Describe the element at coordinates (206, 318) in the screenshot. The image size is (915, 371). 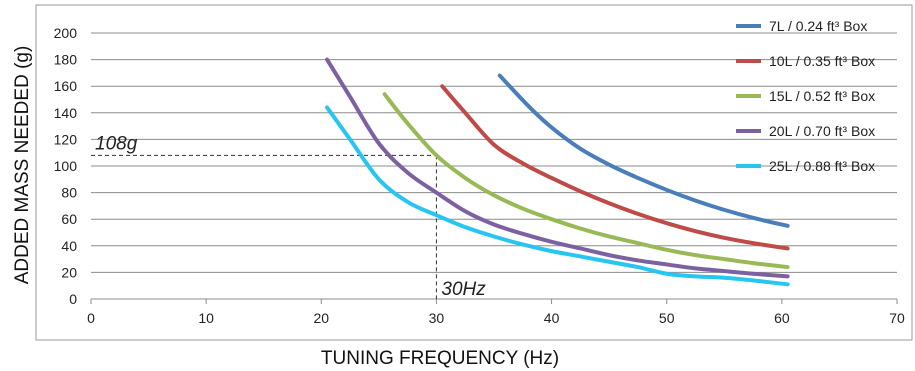
I see `x-tick-label: 10` at that location.